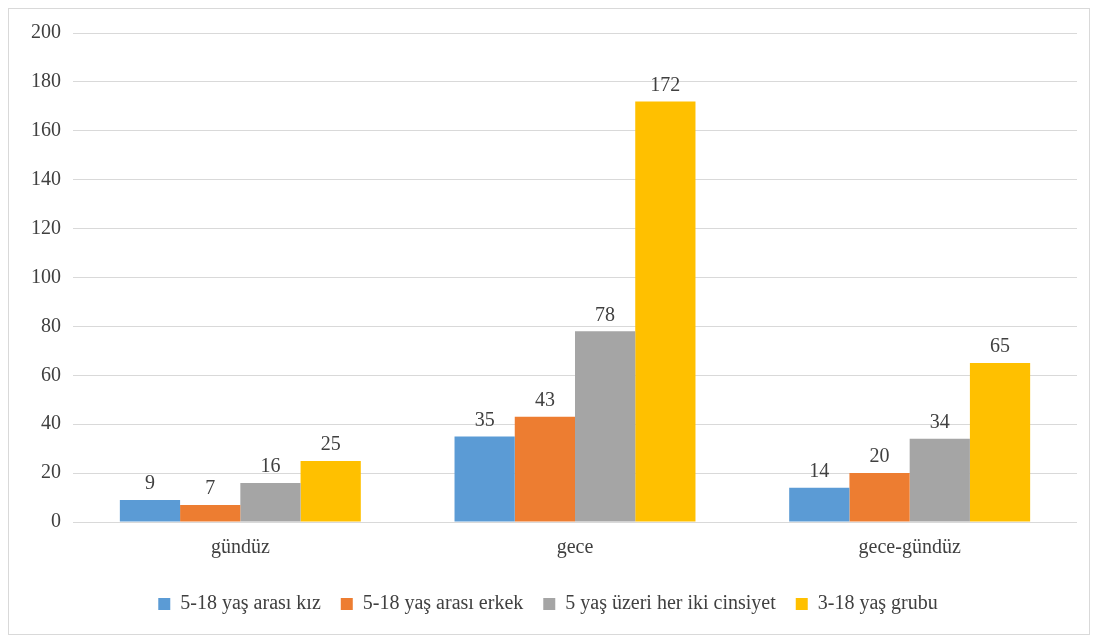 The image size is (1098, 643). I want to click on data-label: 9, so click(149, 482).